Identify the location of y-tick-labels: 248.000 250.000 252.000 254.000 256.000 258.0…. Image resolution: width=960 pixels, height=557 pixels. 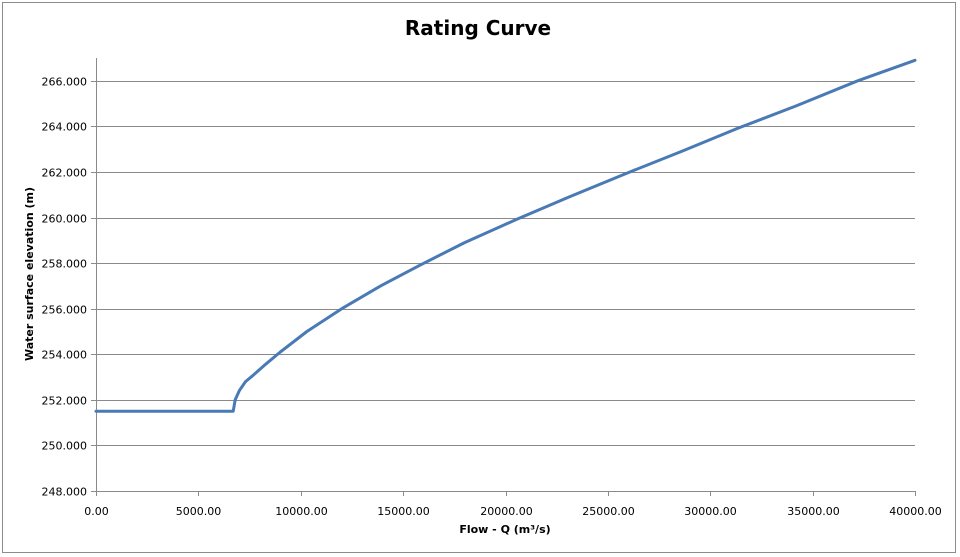
(65, 287).